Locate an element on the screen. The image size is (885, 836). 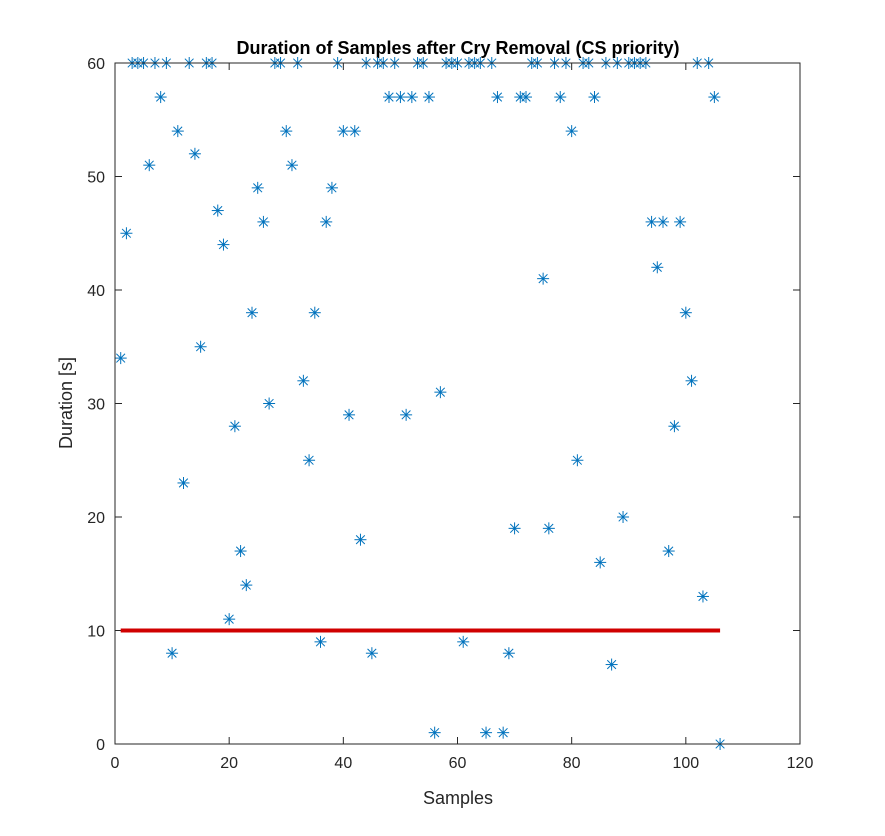
x-tick-label: 120 is located at coordinates (800, 763).